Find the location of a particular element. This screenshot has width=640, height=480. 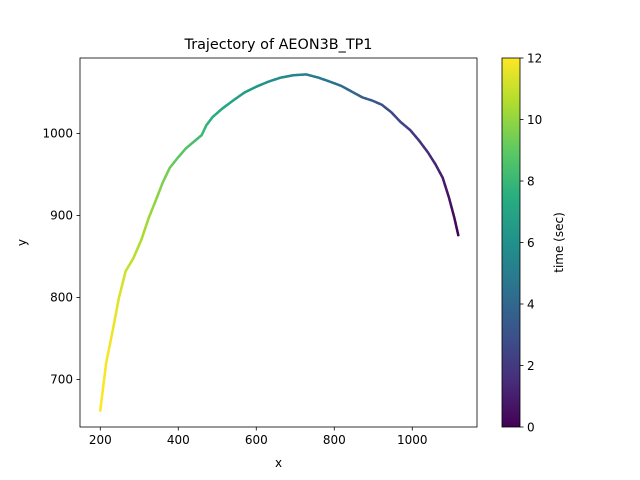

colorbar-axis: 0 2 4 6 8 10 12 is located at coordinates (531, 242).